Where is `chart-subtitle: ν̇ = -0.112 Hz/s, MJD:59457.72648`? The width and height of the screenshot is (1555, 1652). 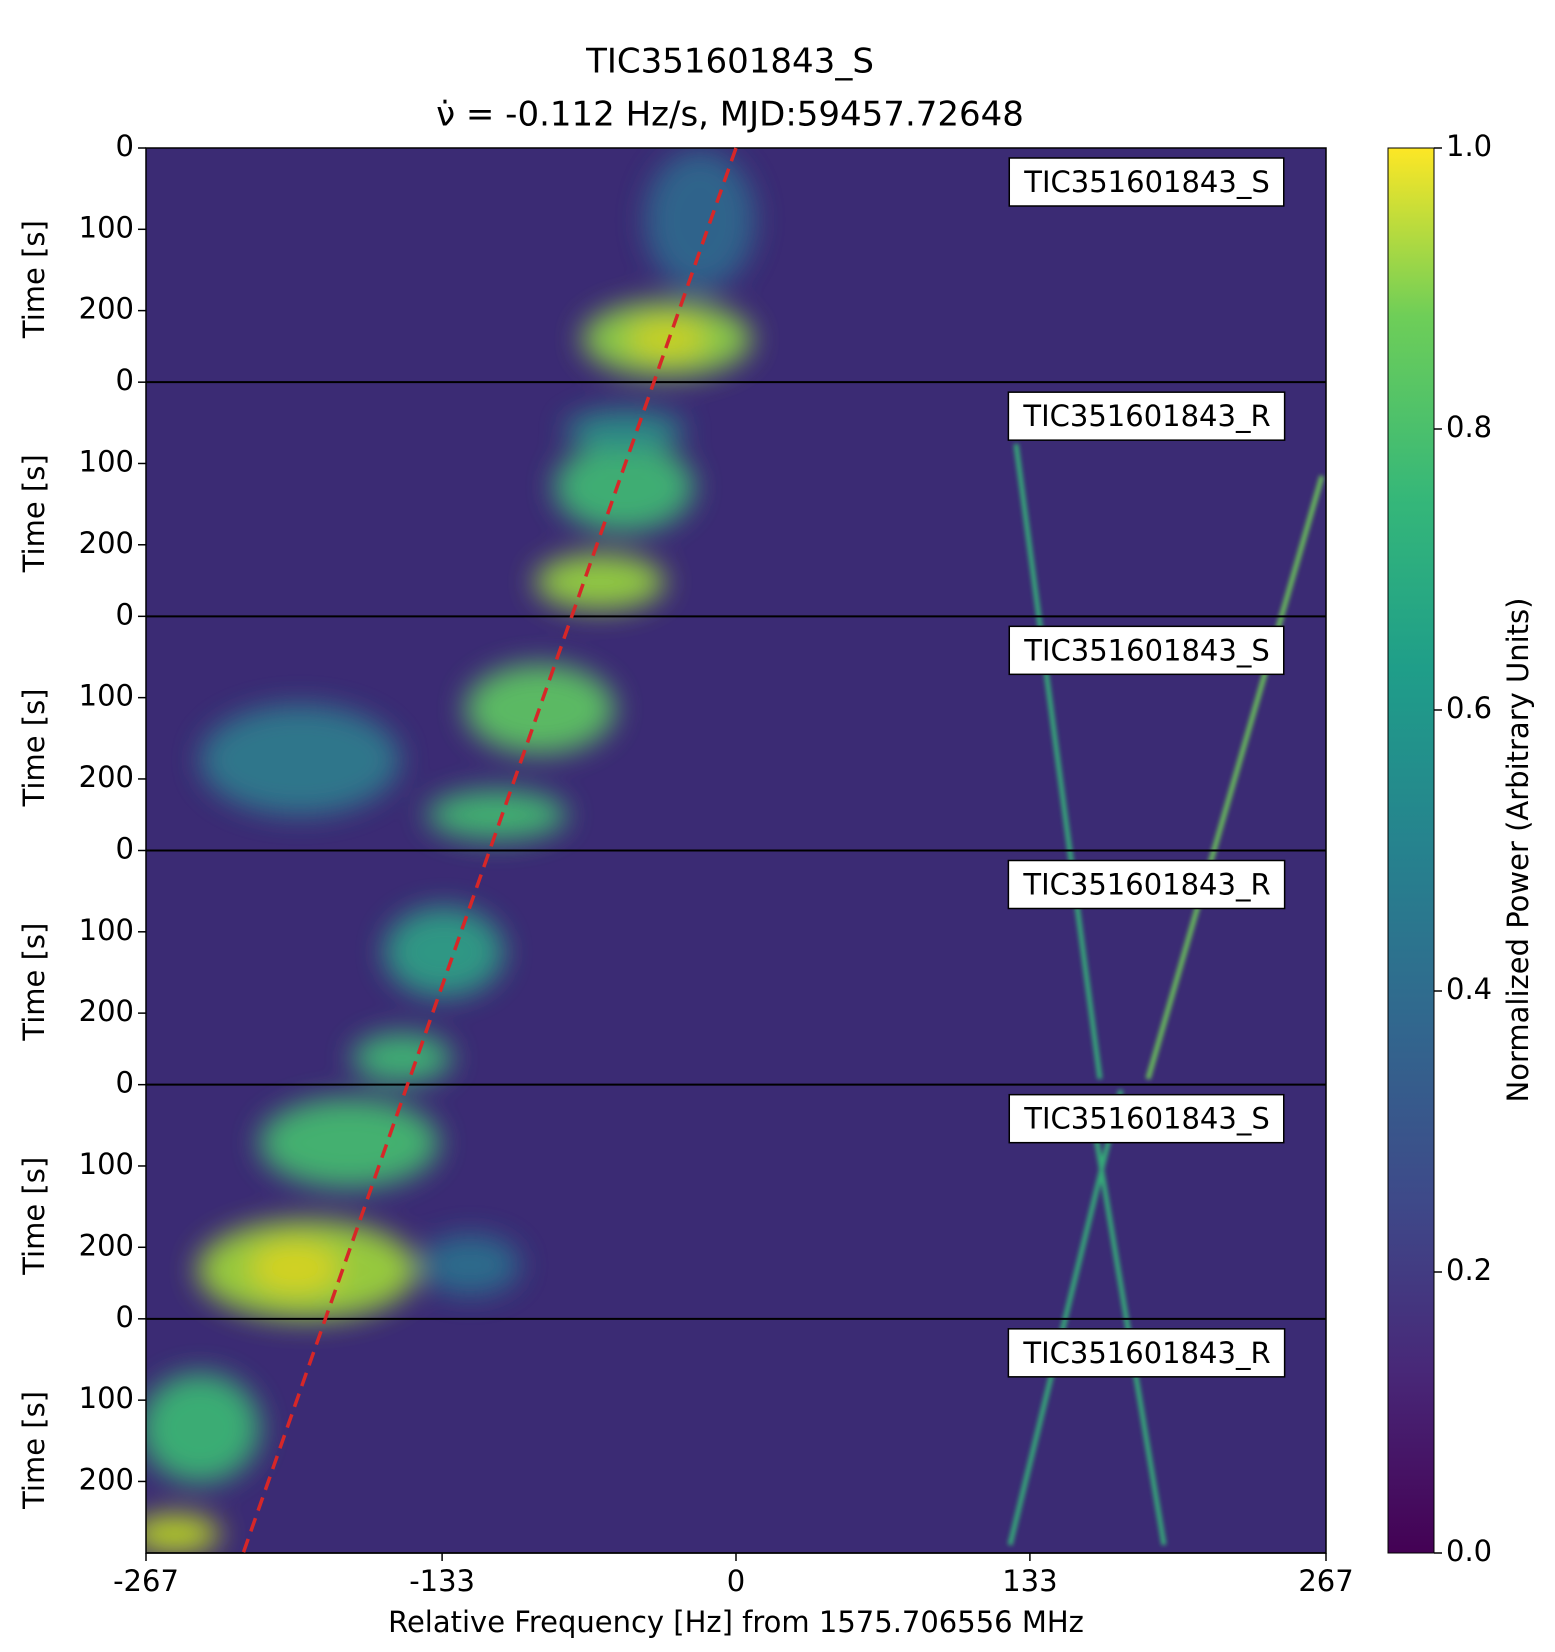 chart-subtitle: ν̇ = -0.112 Hz/s, MJD:59457.72648 is located at coordinates (730, 115).